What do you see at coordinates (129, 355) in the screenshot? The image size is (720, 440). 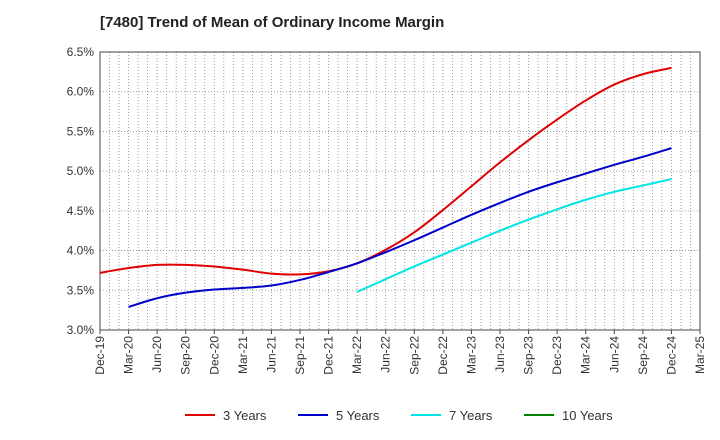 I see `x-tick-label: Mar-20` at bounding box center [129, 355].